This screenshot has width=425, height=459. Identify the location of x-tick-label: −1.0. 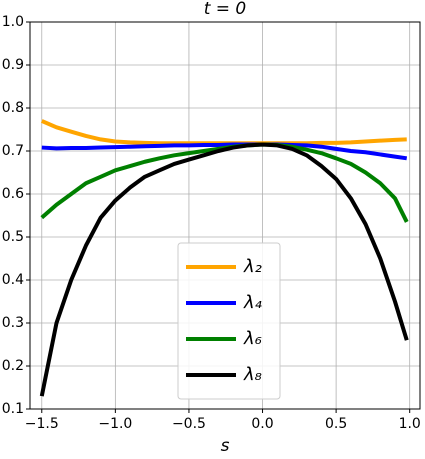
(115, 424).